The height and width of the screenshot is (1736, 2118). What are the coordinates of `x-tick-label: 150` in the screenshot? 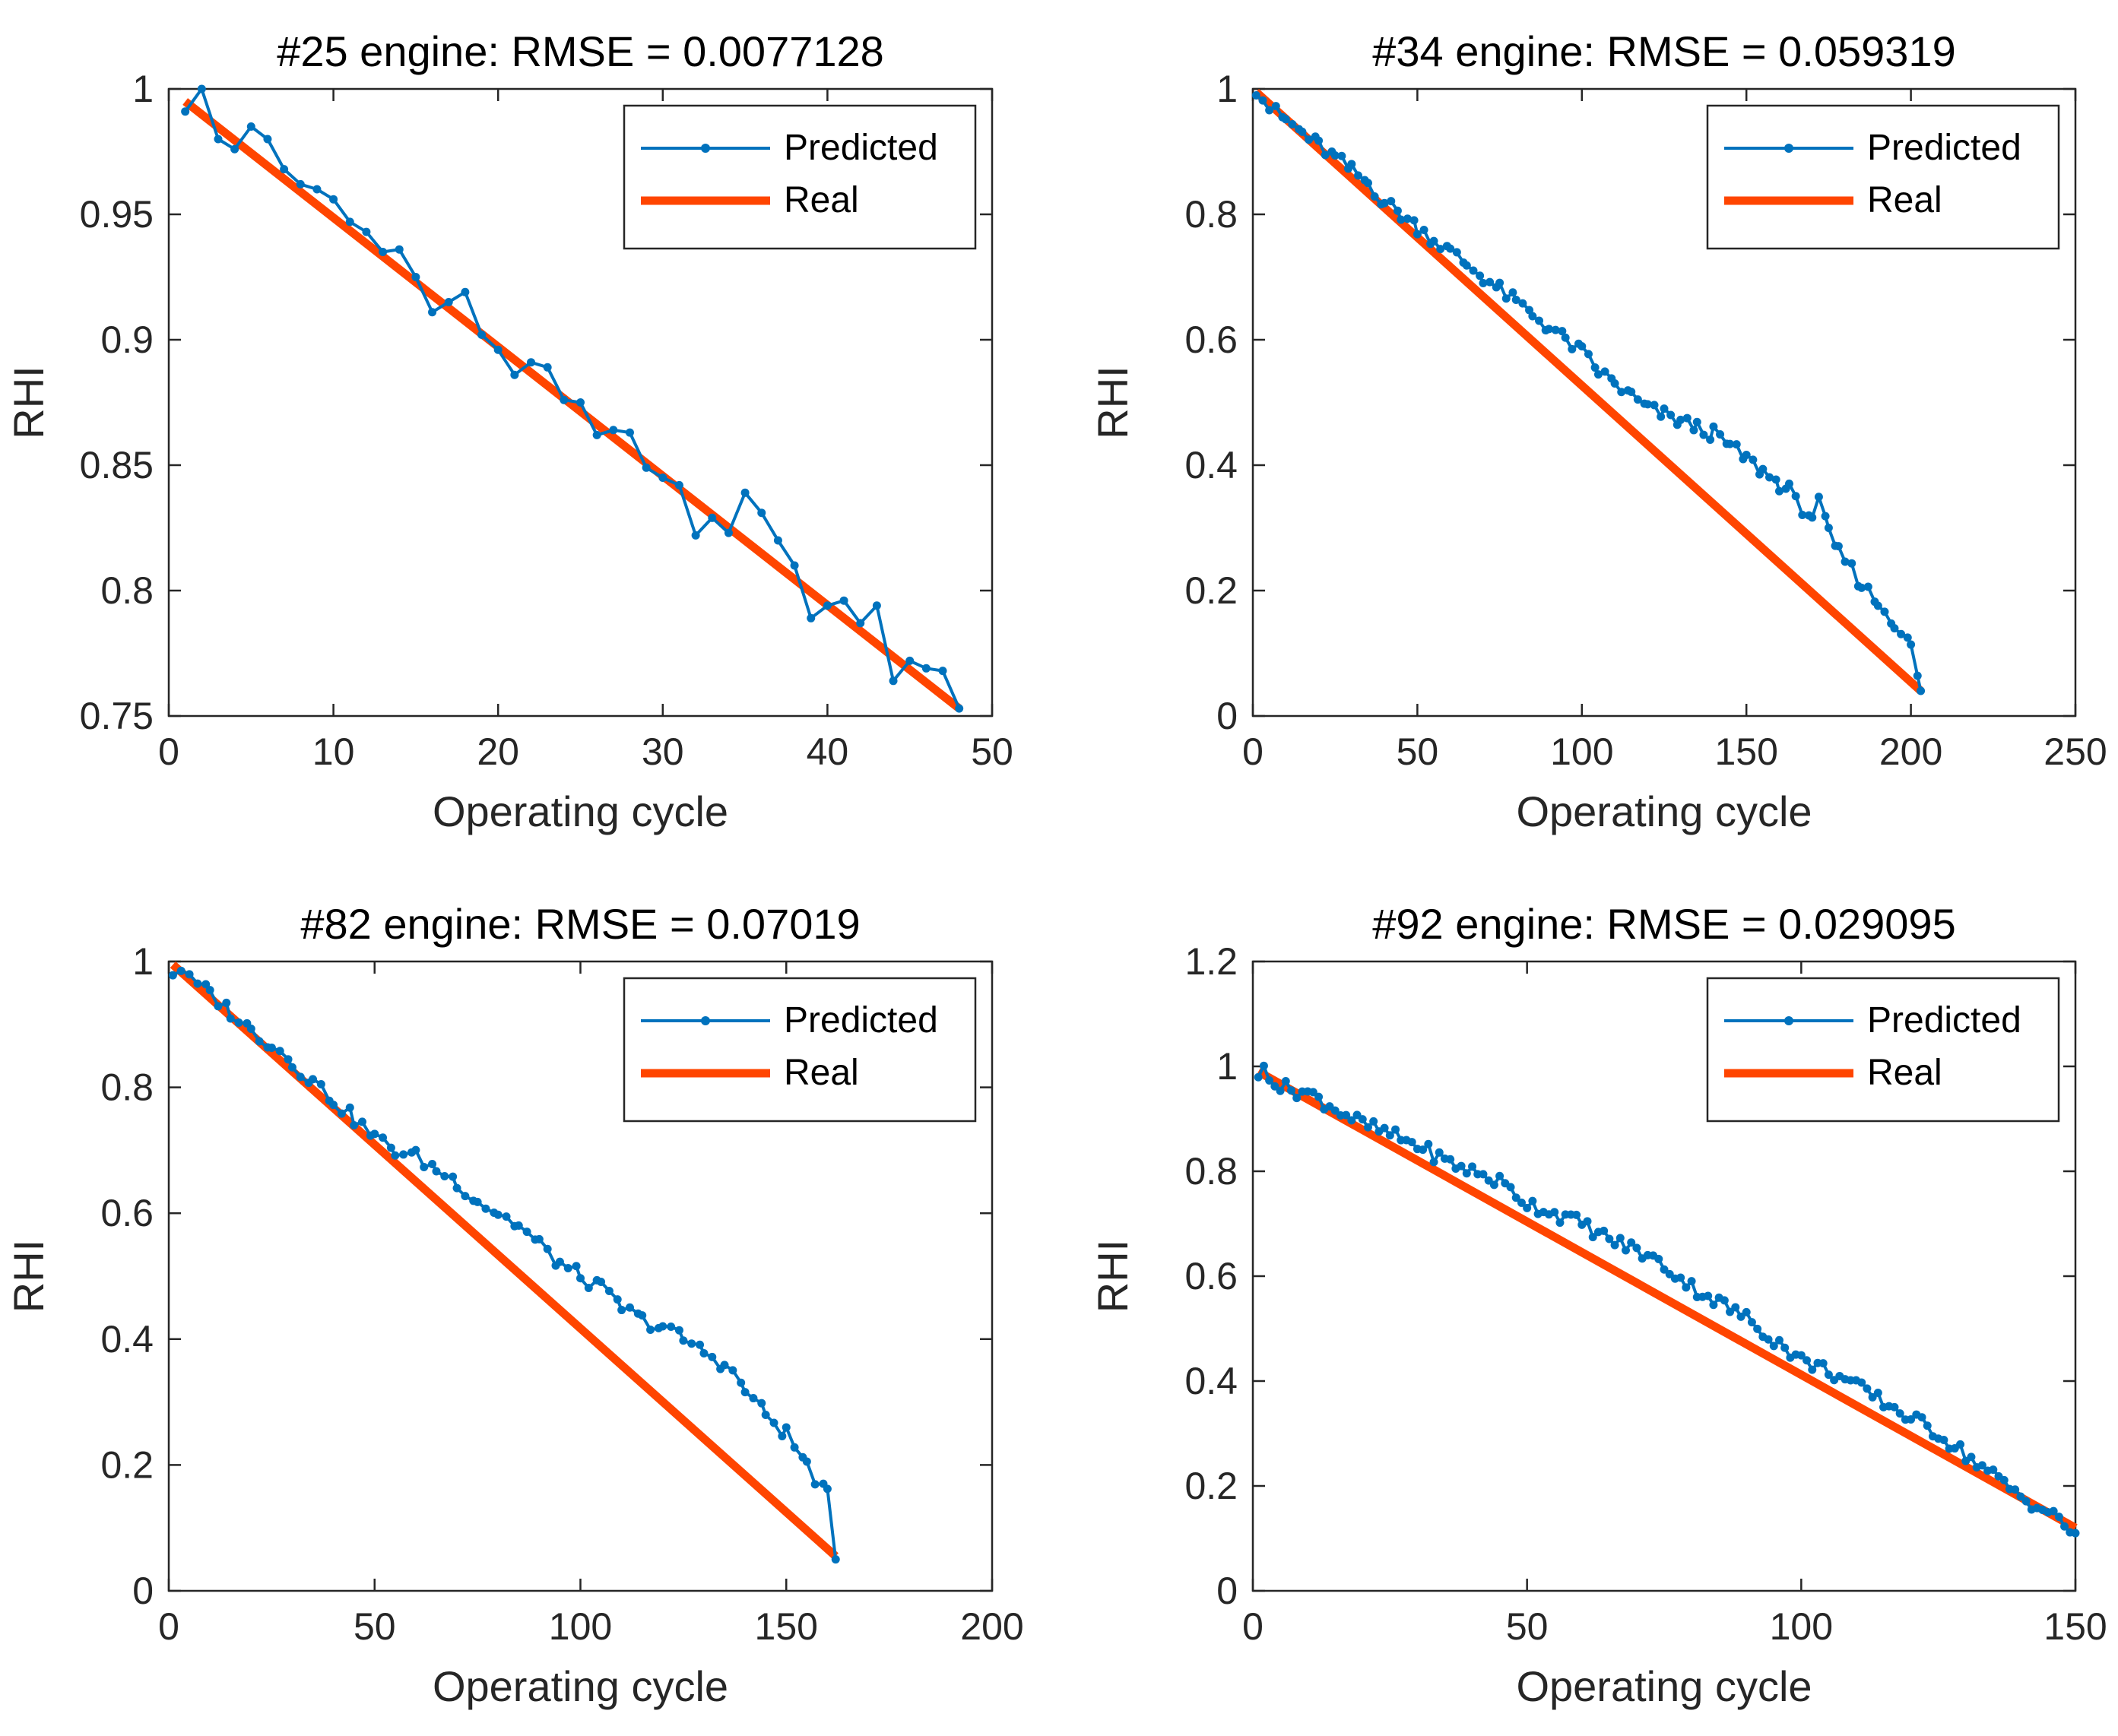 It's located at (786, 1626).